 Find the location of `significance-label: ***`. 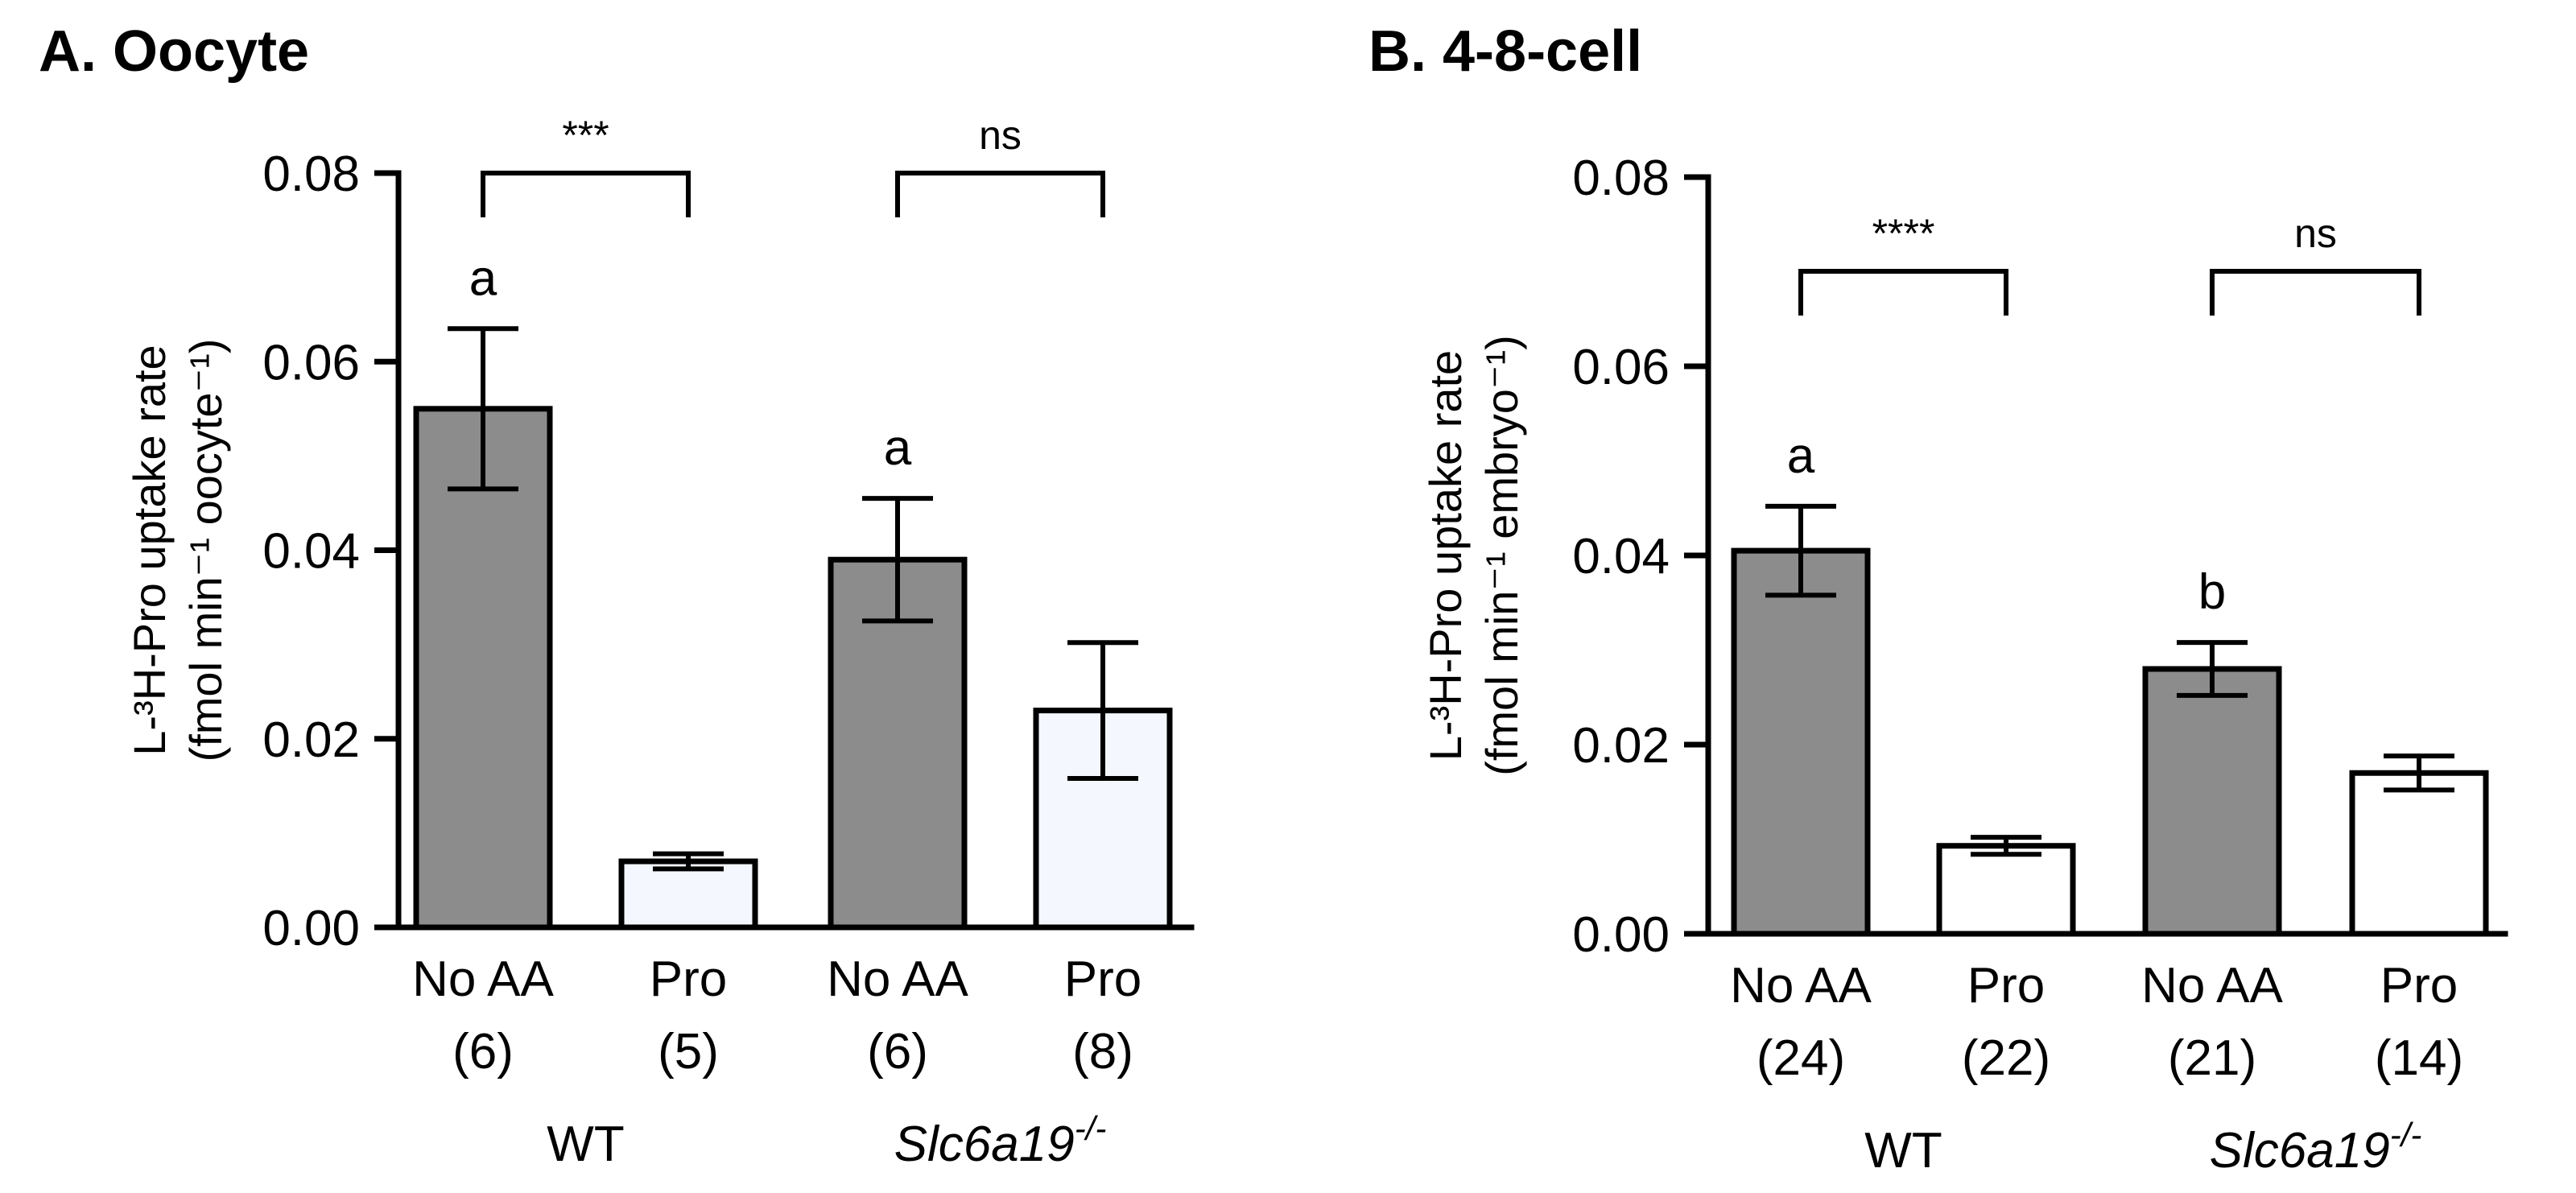

significance-label: *** is located at coordinates (585, 135).